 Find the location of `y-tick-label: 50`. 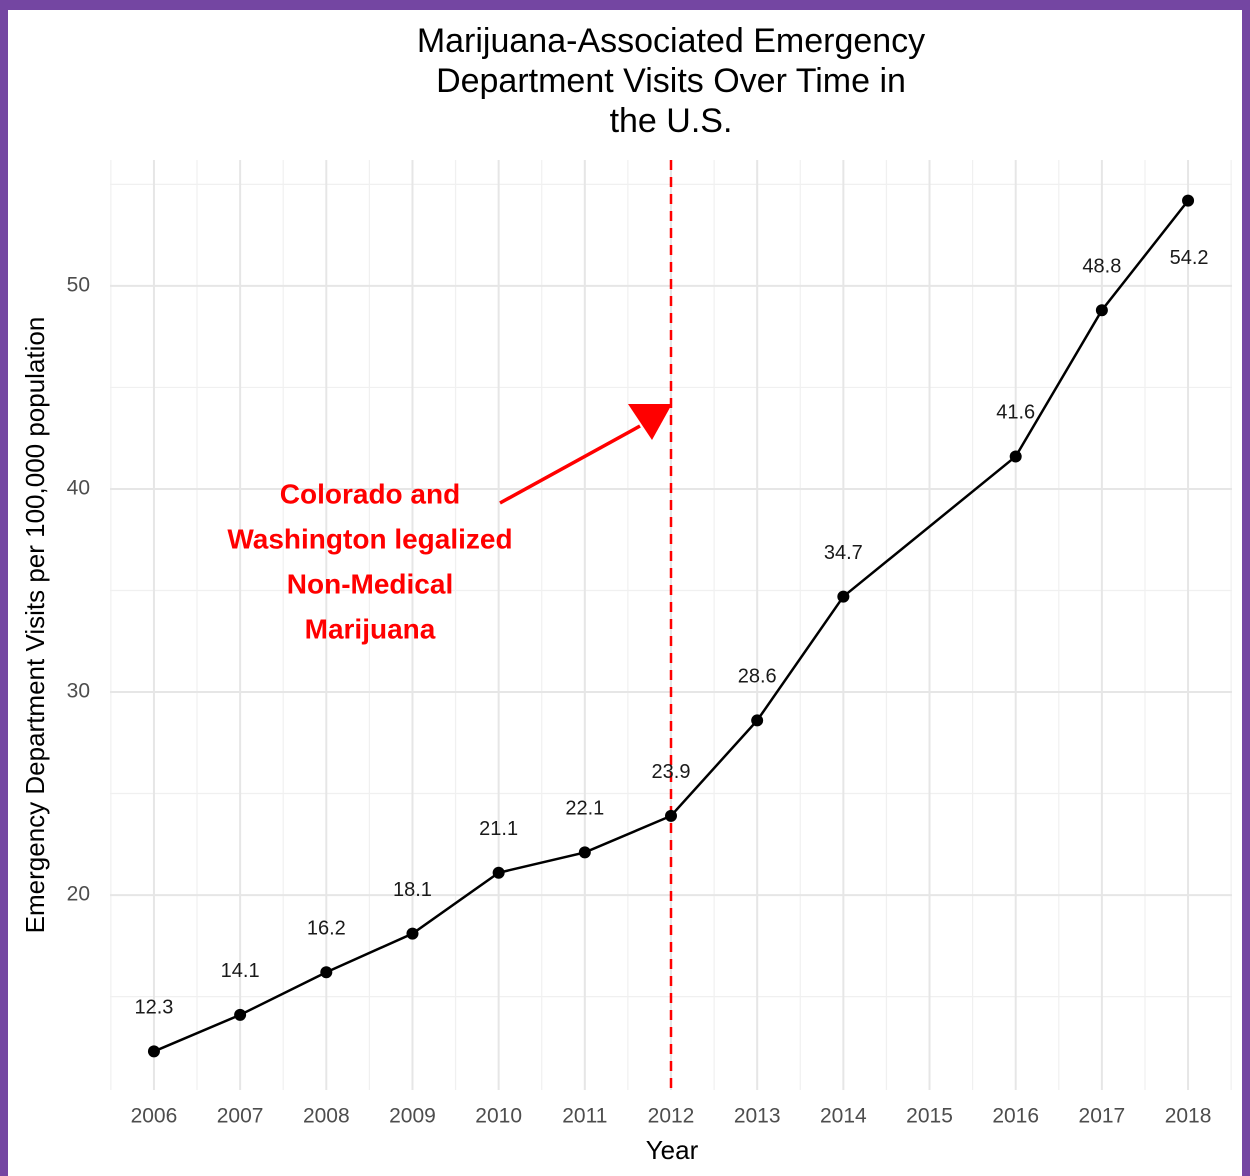

y-tick-label: 50 is located at coordinates (78, 284).